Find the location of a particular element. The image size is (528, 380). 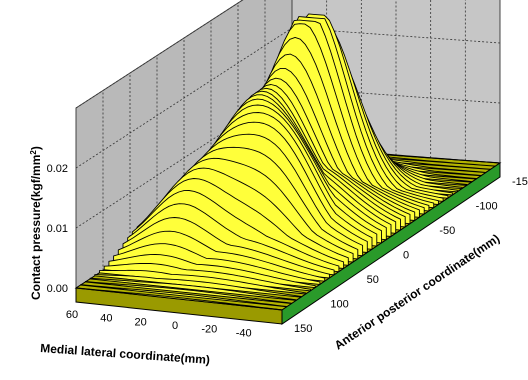

x-tick-label: 0 is located at coordinates (175, 326).